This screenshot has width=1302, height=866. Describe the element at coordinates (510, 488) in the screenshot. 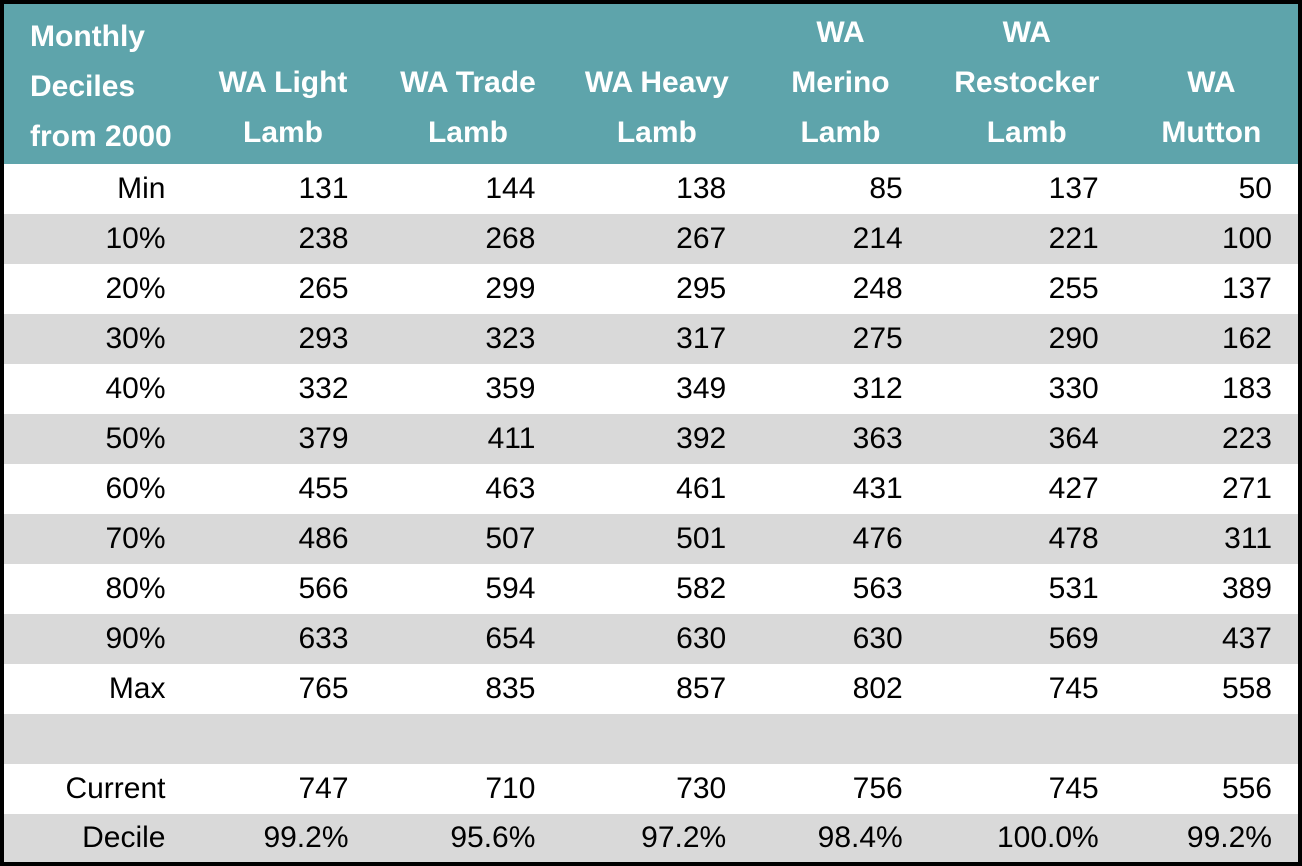

I see `value-cell: 463` at that location.